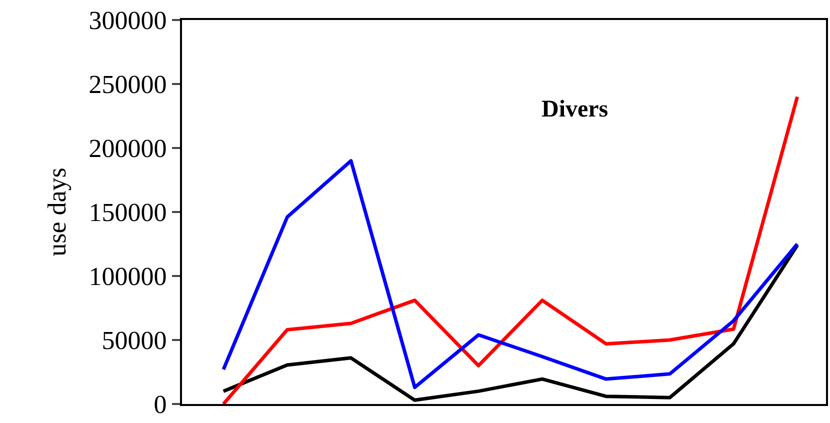 The height and width of the screenshot is (423, 830). What do you see at coordinates (575, 109) in the screenshot?
I see `text: Divers` at bounding box center [575, 109].